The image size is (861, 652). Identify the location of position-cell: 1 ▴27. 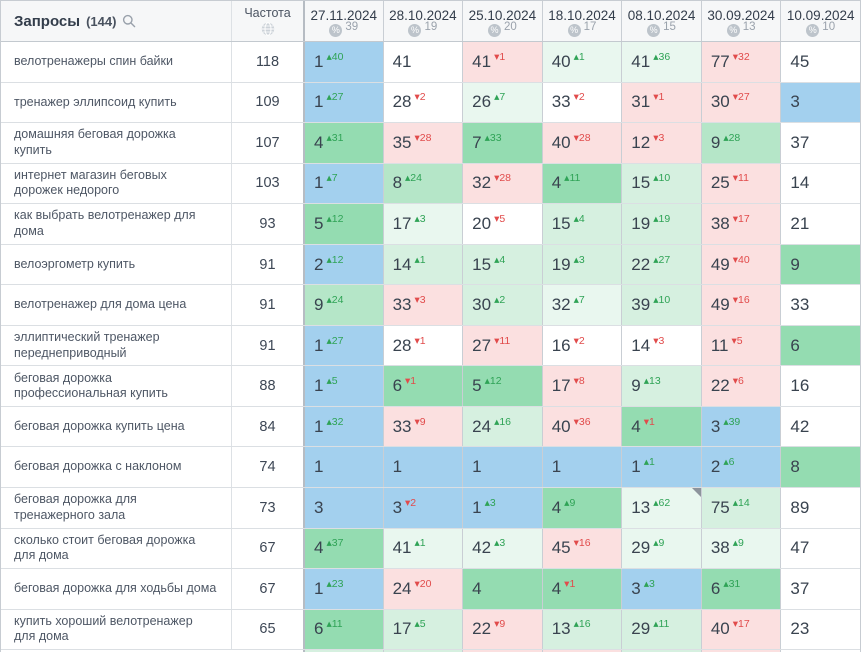
(343, 345).